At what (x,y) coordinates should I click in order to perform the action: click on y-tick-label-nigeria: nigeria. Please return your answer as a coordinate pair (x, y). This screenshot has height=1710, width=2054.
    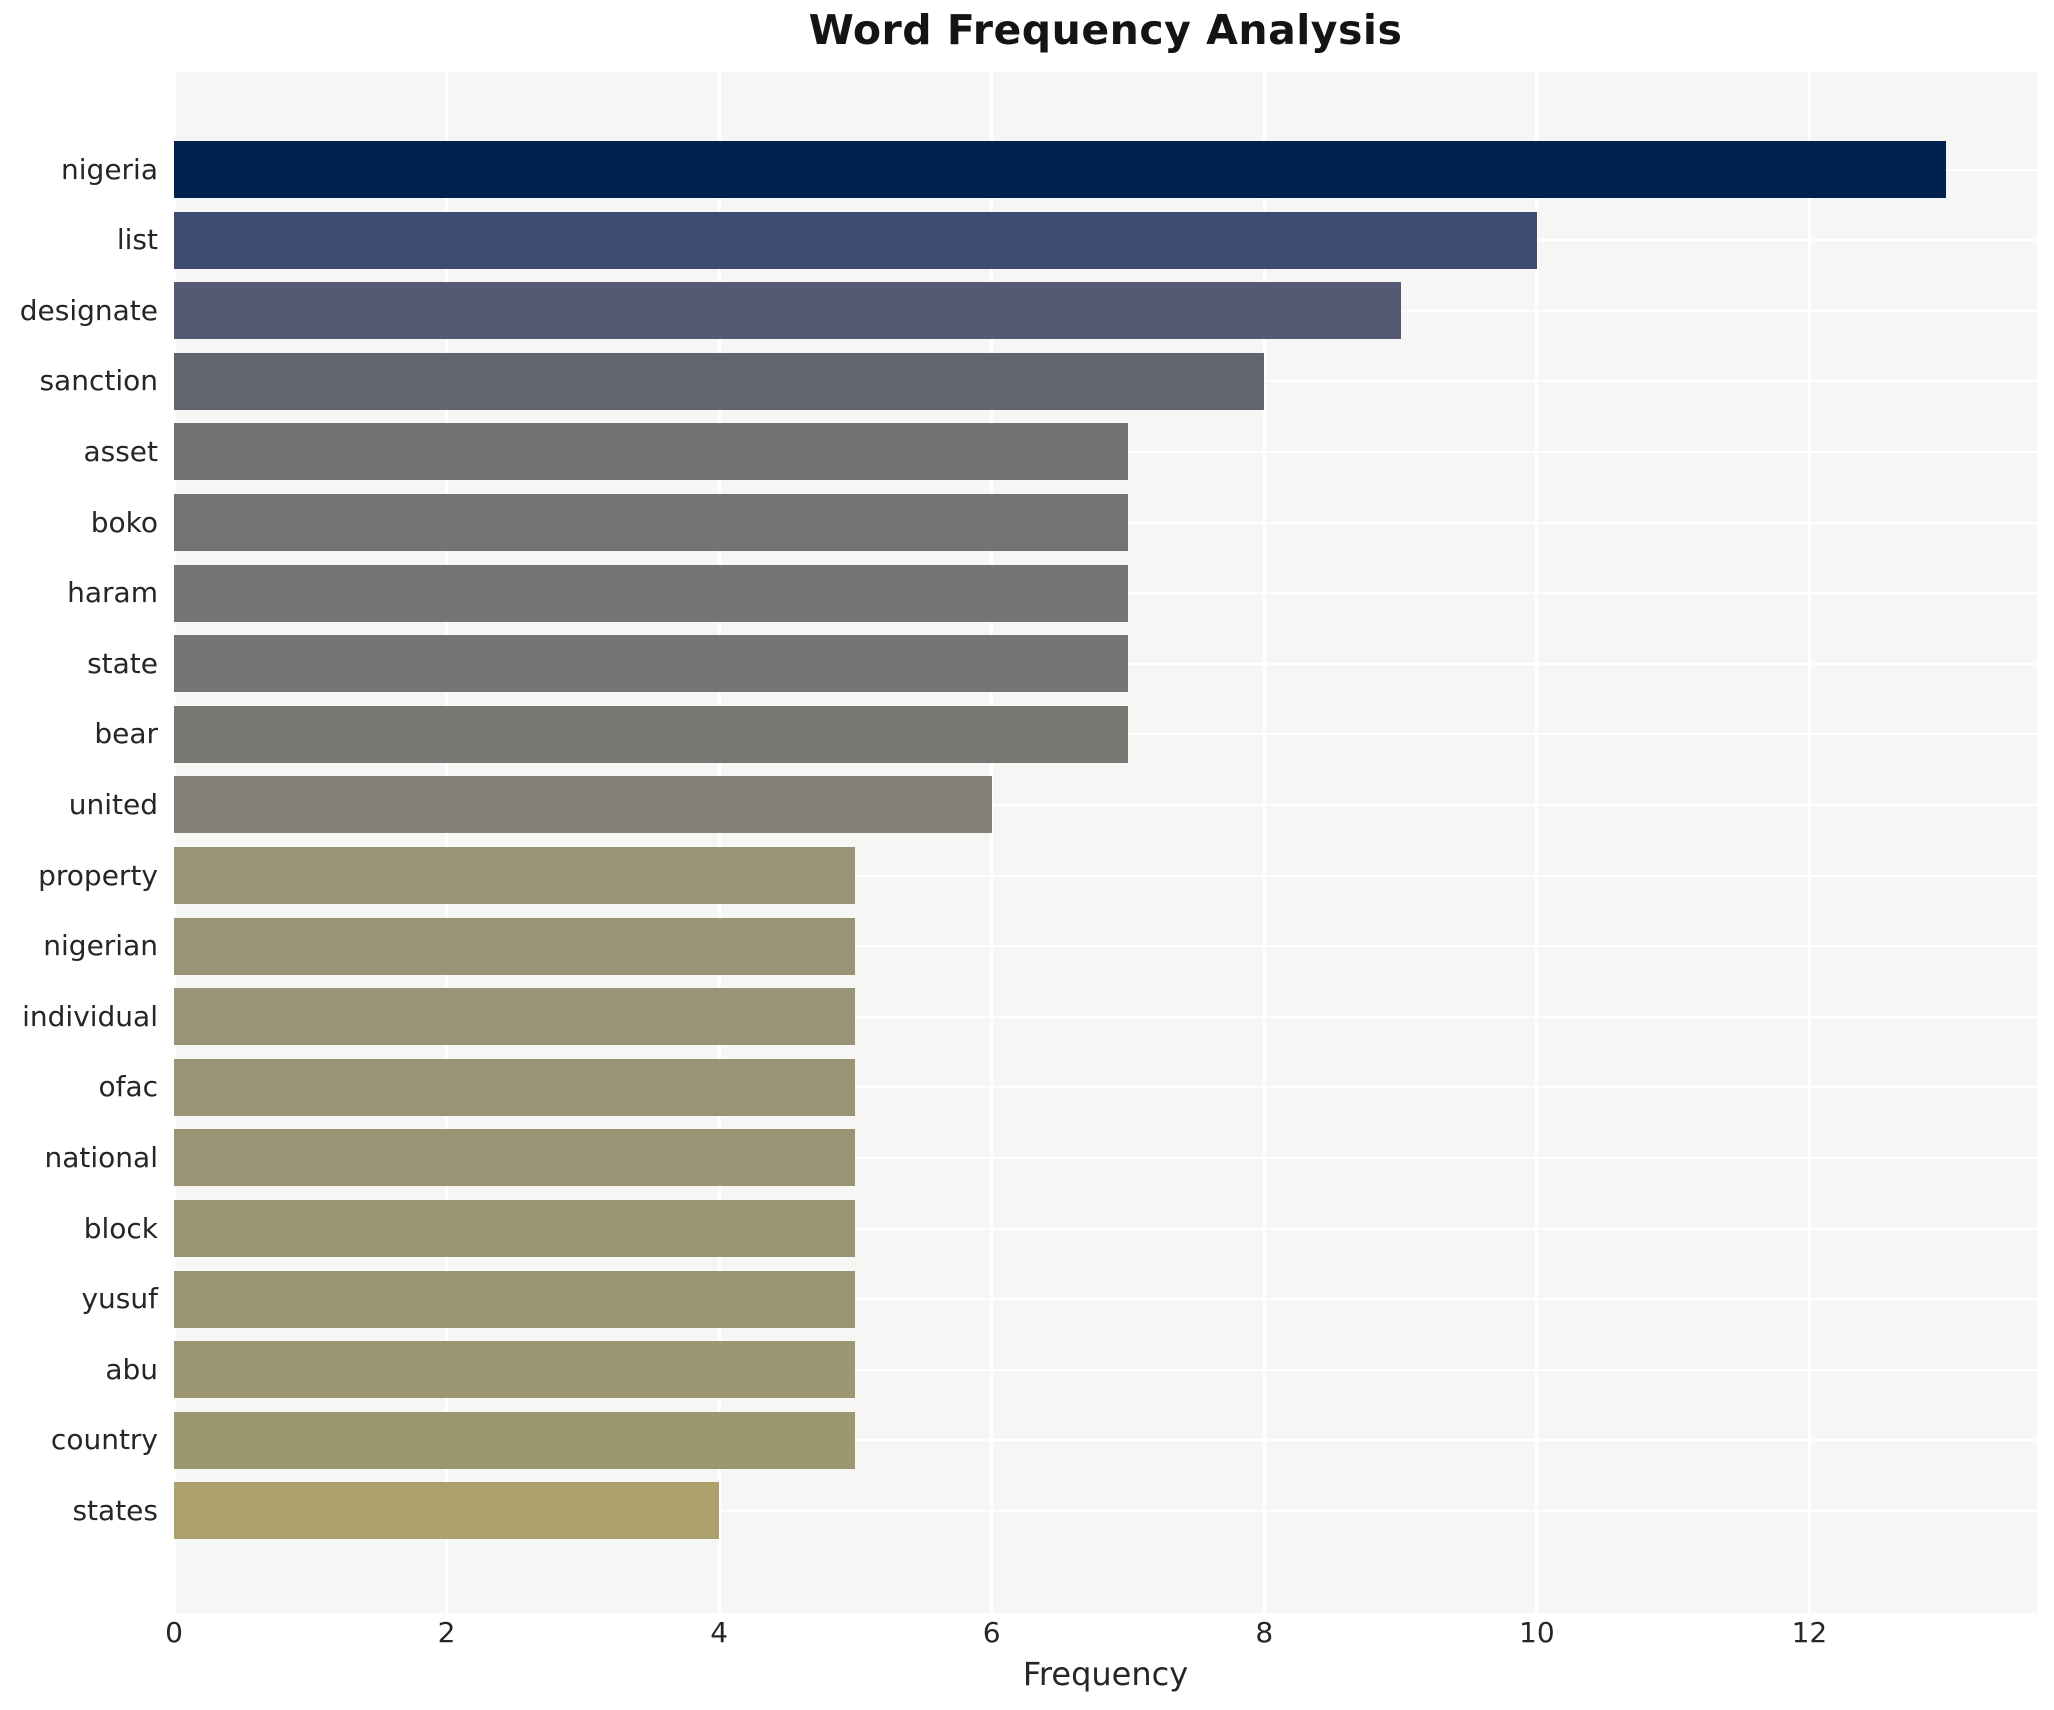
    Looking at the image, I should click on (109, 169).